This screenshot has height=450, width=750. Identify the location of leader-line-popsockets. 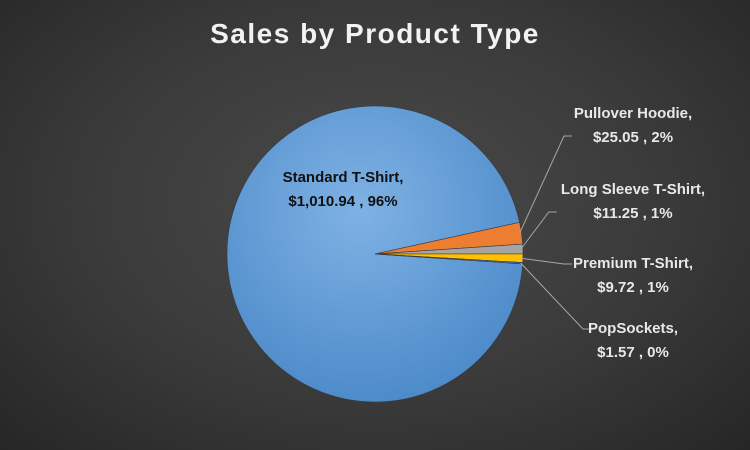
(555, 296).